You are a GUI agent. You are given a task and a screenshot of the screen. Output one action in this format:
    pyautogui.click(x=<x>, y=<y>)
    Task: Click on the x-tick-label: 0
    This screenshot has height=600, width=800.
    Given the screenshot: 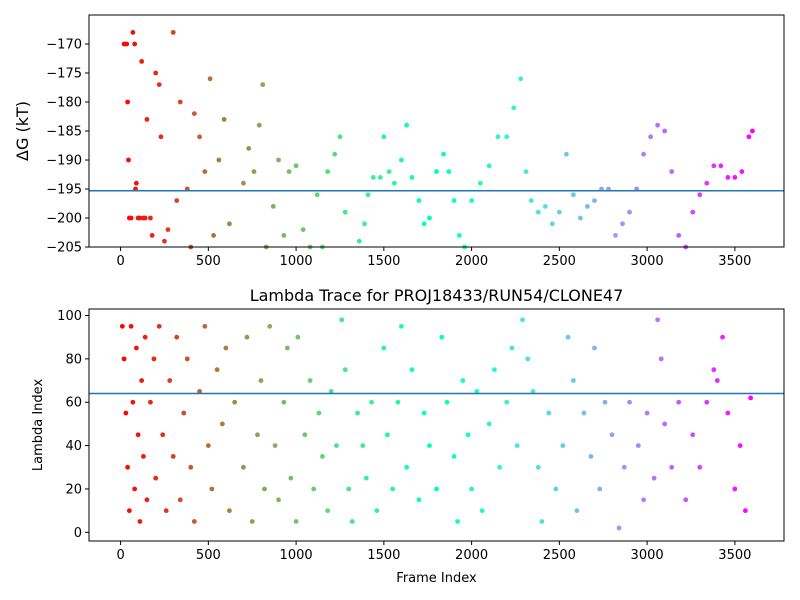 What is the action you would take?
    pyautogui.click(x=120, y=555)
    